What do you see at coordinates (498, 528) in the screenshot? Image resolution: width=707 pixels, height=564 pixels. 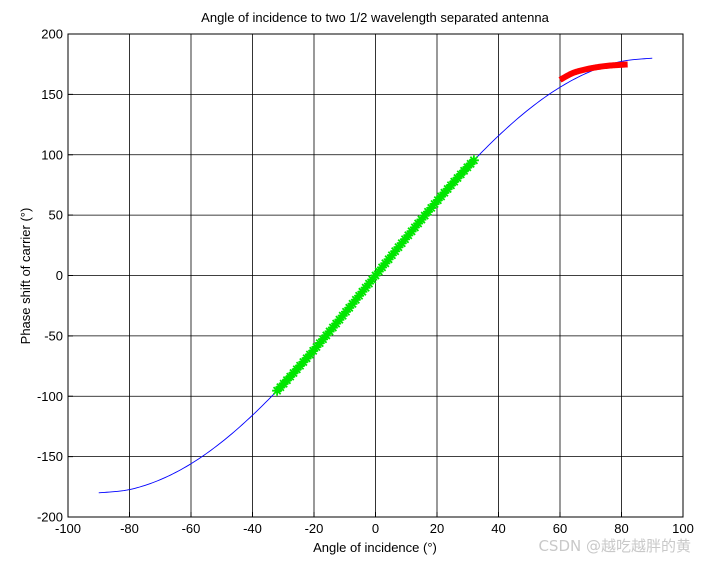 I see `x-tick-label: 40` at bounding box center [498, 528].